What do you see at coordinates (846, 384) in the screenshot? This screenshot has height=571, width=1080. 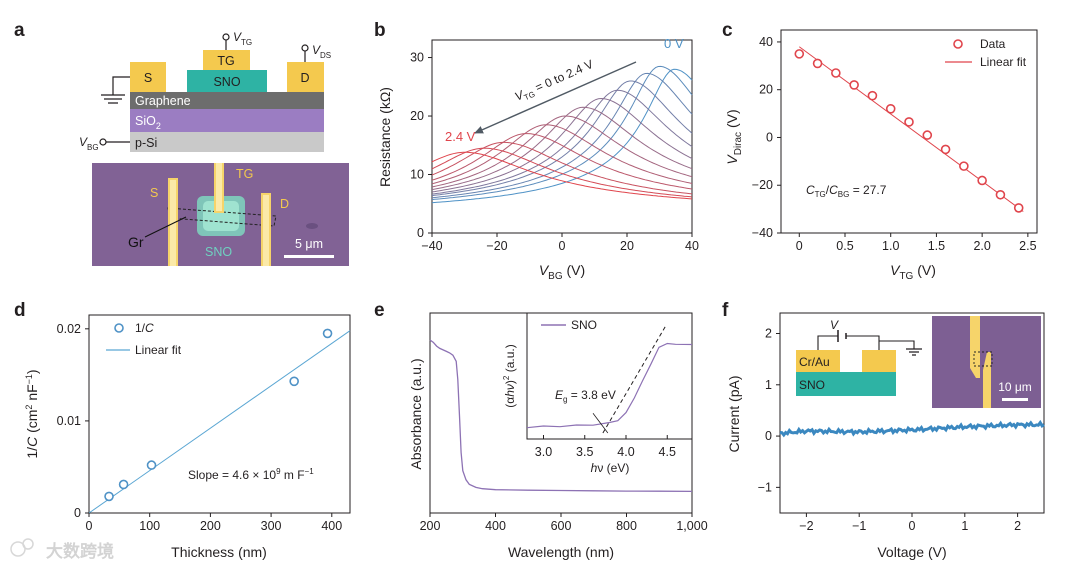 I see `circuit-sno` at bounding box center [846, 384].